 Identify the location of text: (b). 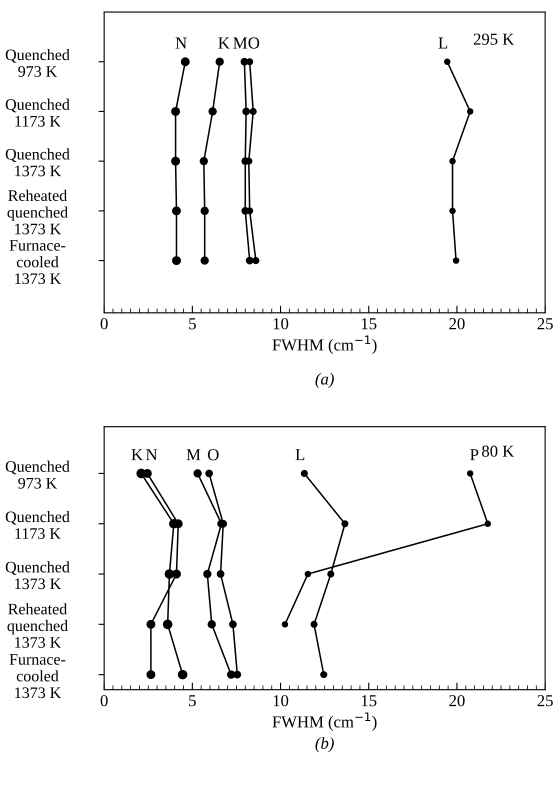
(325, 744).